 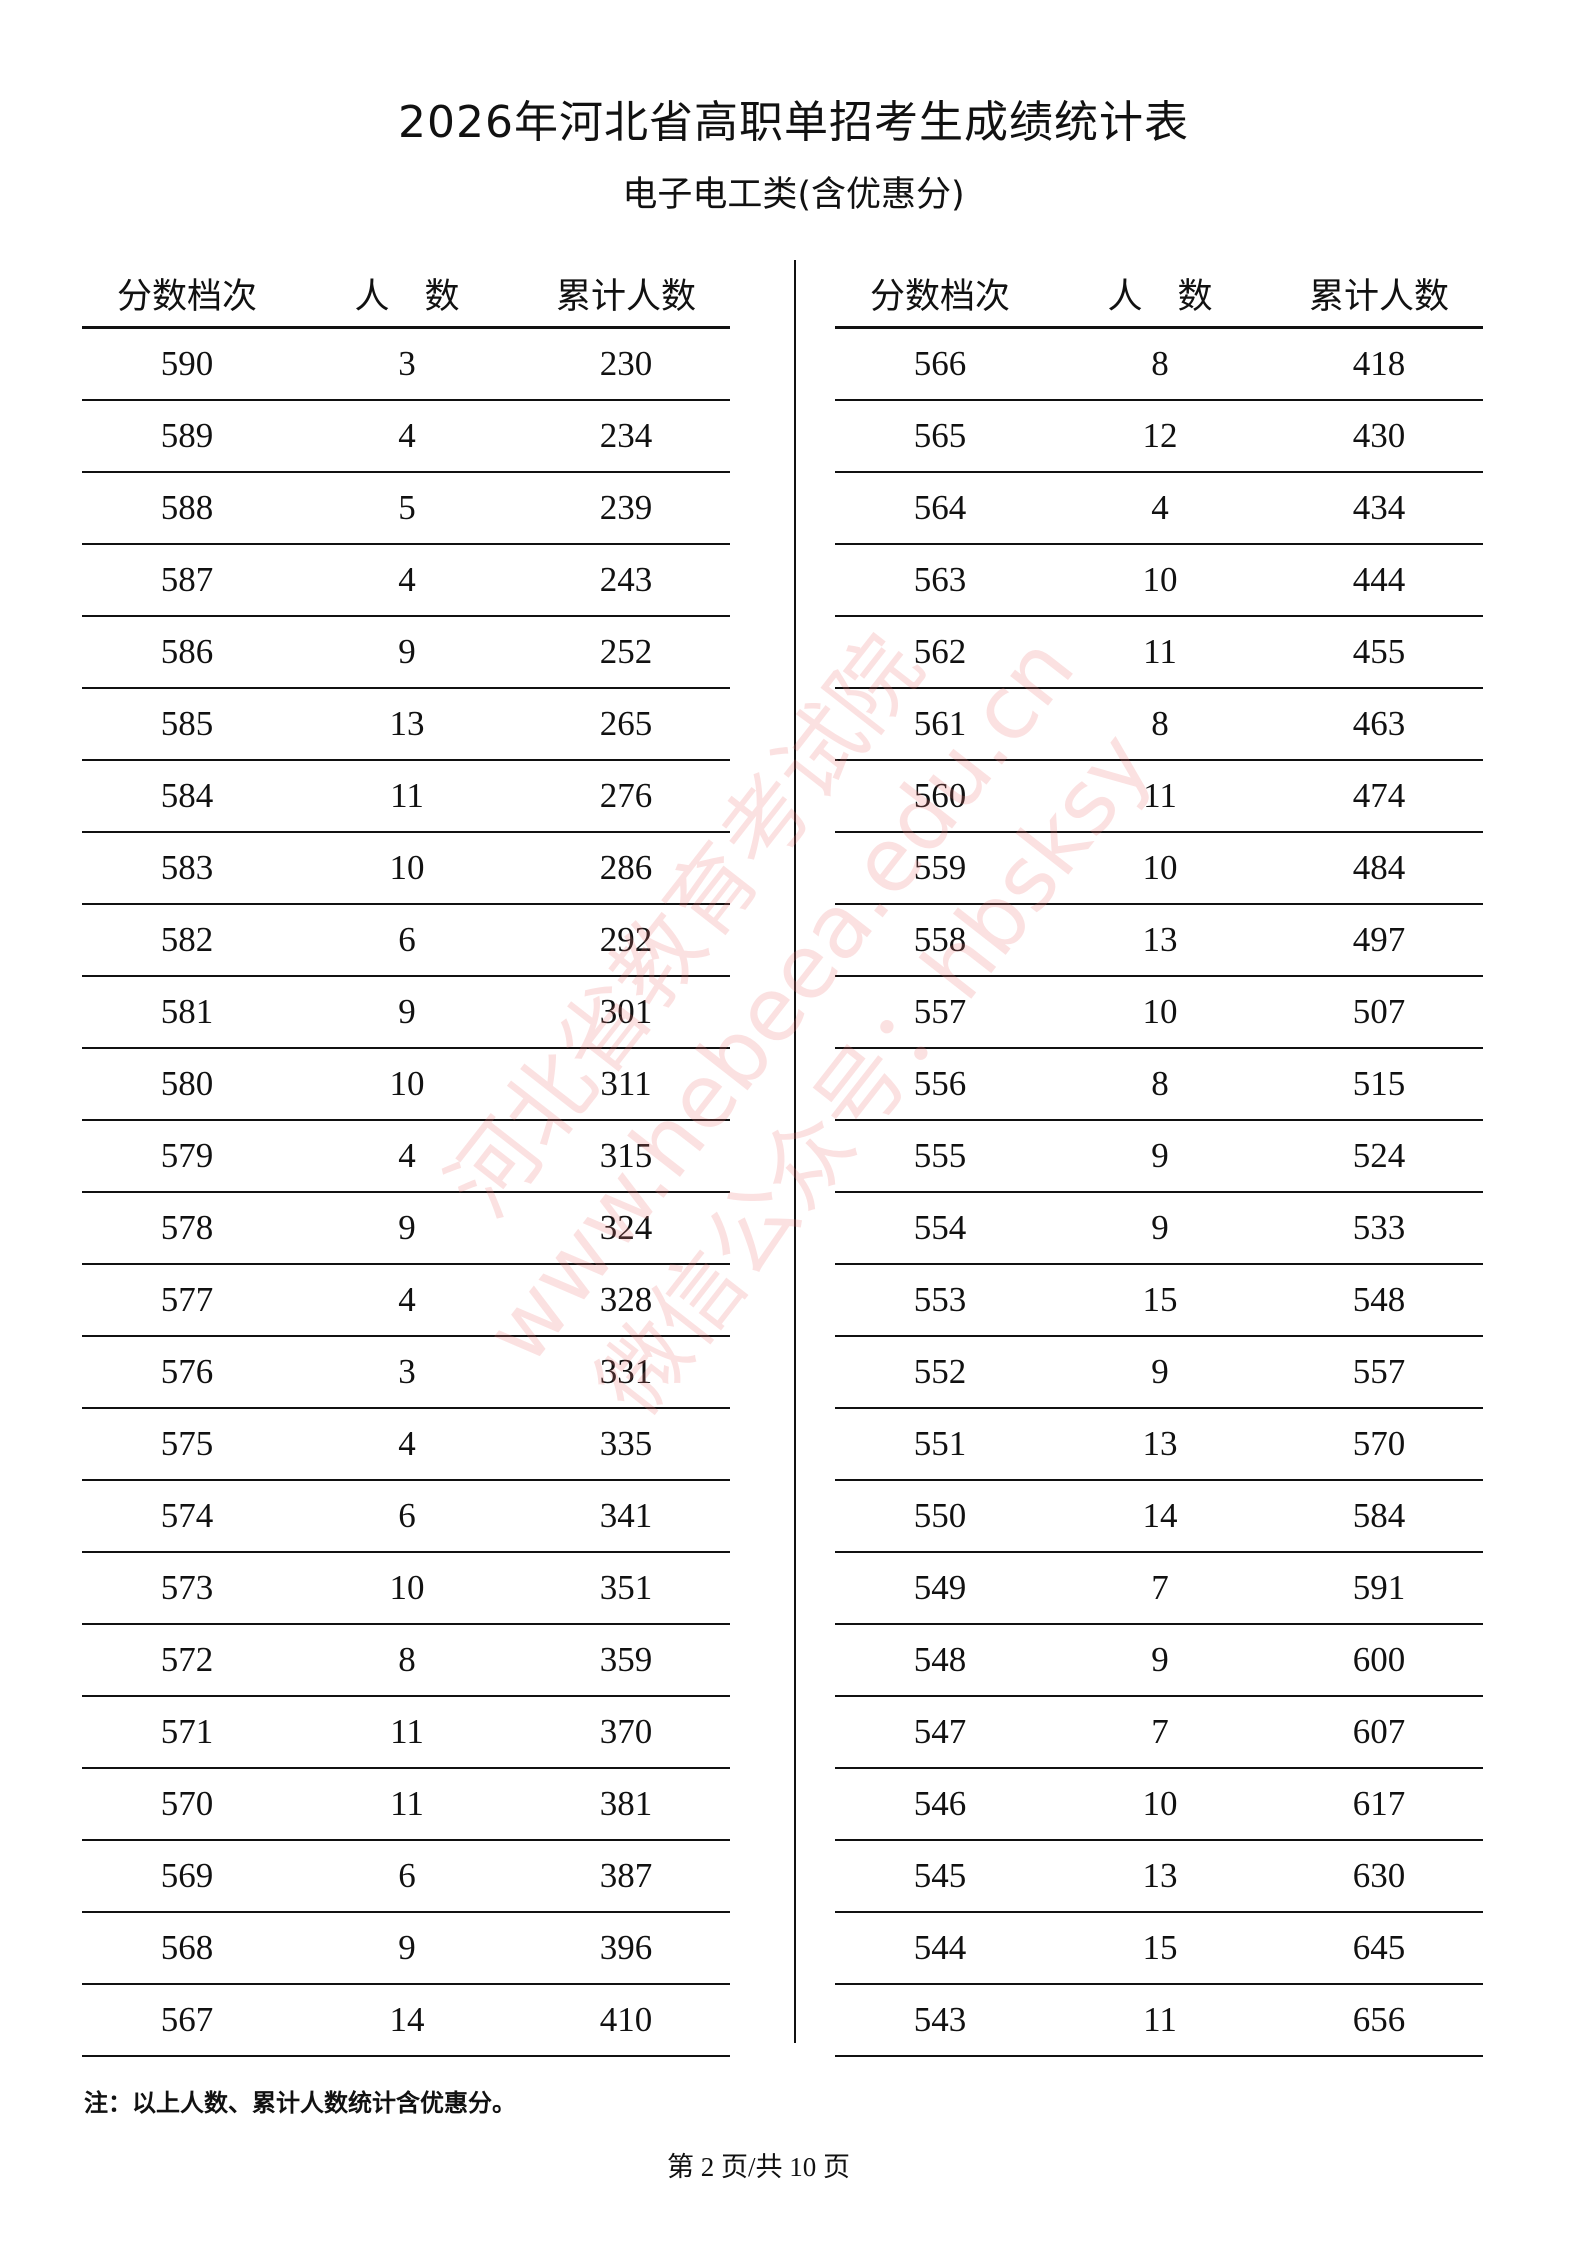 What do you see at coordinates (940, 1587) in the screenshot?
I see `score-cell: 549` at bounding box center [940, 1587].